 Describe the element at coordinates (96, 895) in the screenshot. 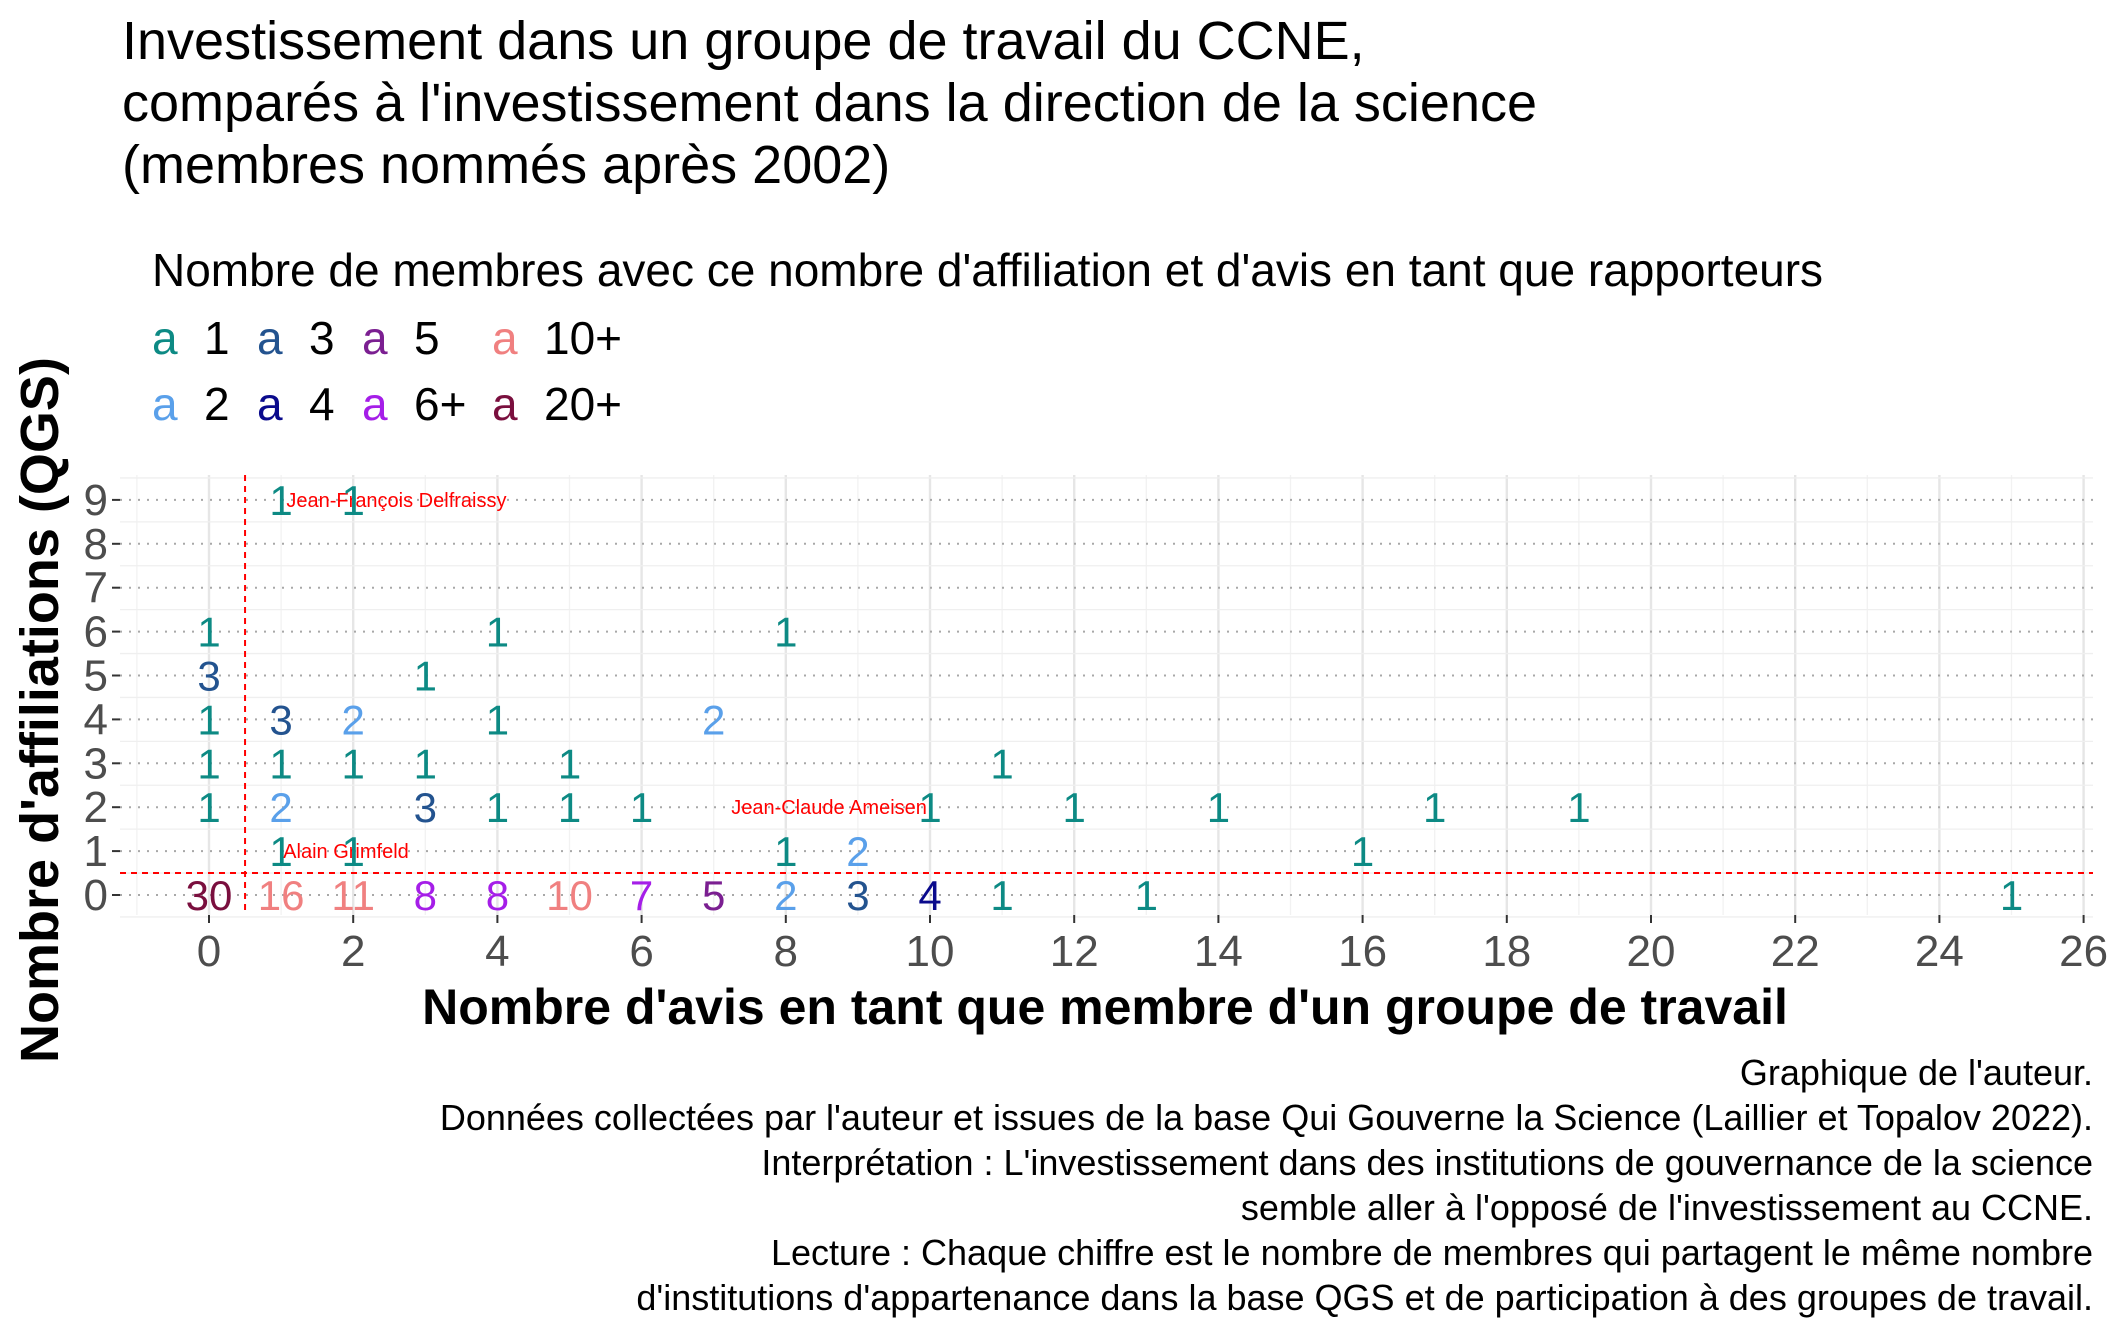

I see `y-tick-label: 0` at that location.